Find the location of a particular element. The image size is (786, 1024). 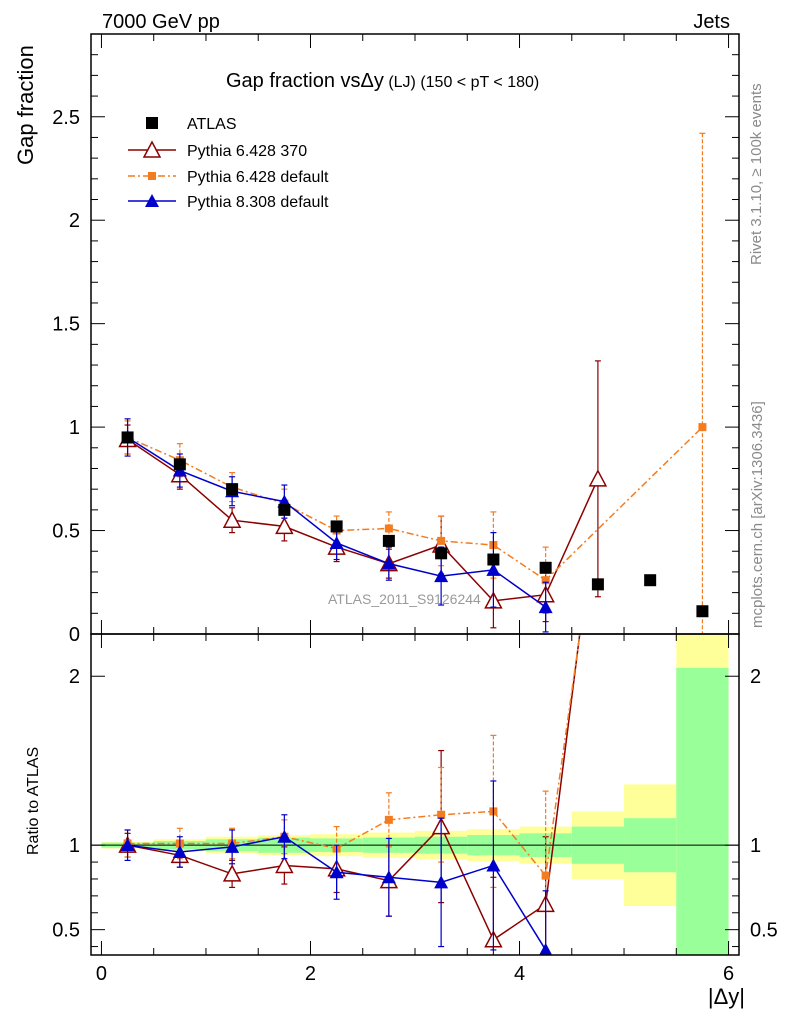

chart-title: Gap fraction vsΔy (LJ) (150 < pT < 180) is located at coordinates (382, 81).